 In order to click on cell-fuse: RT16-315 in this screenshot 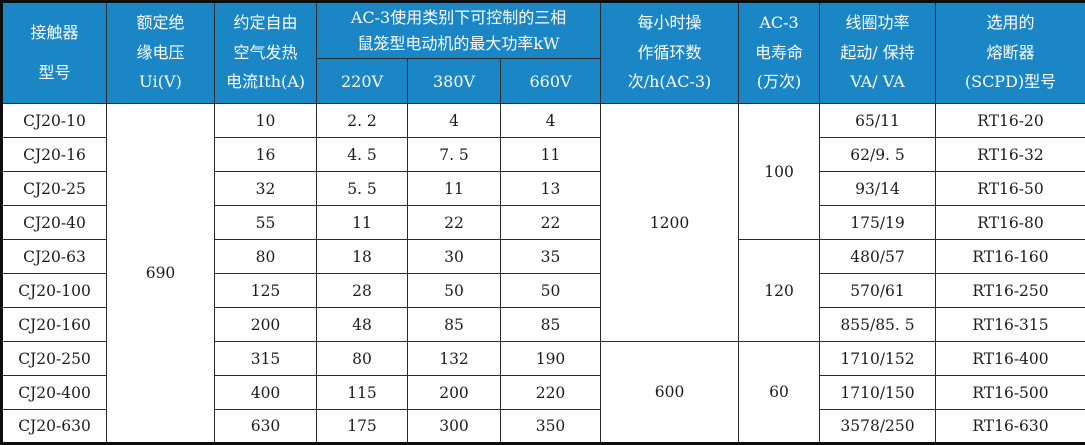, I will do `click(1010, 325)`.